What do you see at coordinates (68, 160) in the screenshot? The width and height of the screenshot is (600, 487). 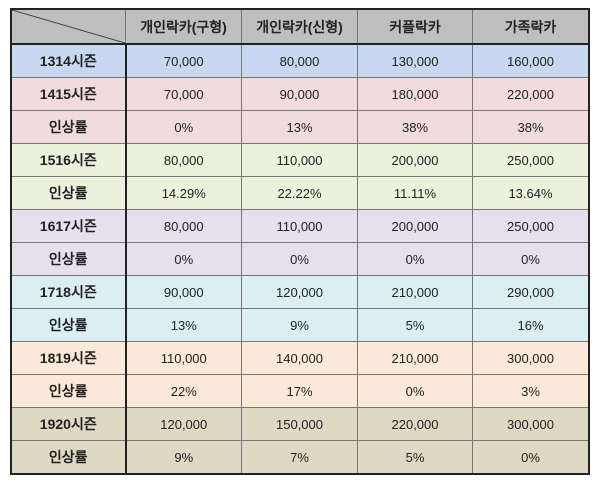 I see `row-label: 1516시즌` at bounding box center [68, 160].